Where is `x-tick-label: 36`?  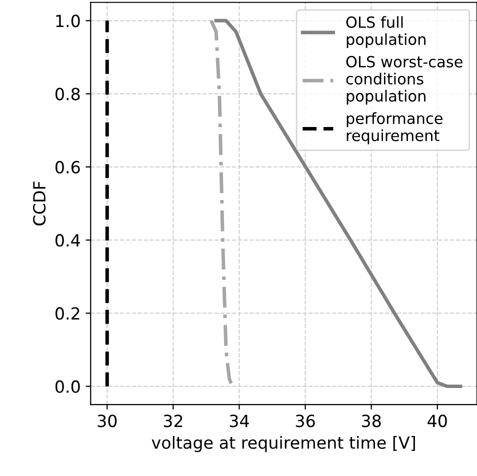 x-tick-label: 36 is located at coordinates (305, 421).